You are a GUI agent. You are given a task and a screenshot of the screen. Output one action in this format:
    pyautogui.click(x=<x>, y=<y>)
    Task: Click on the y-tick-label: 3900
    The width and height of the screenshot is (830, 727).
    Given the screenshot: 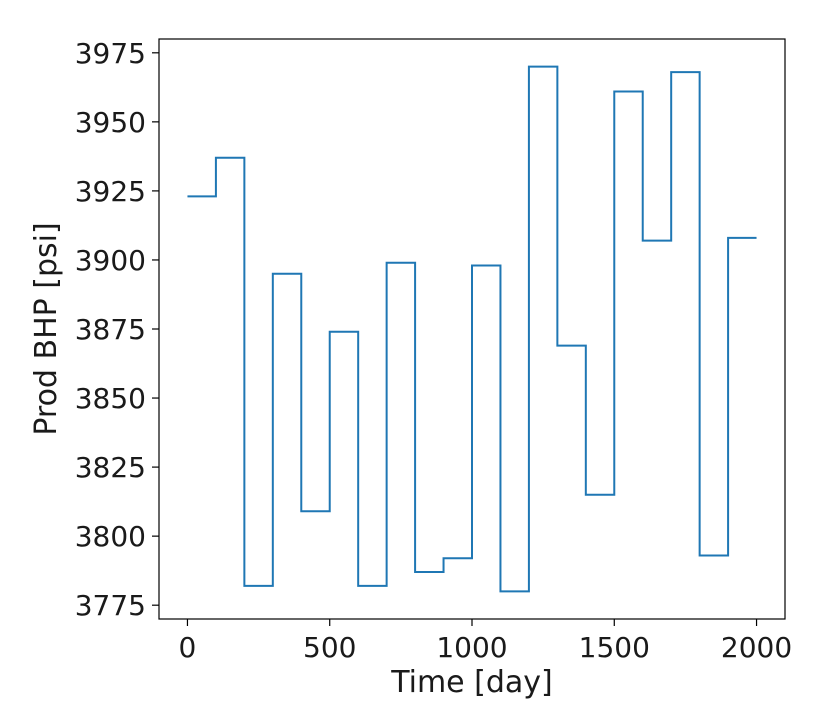 What is the action you would take?
    pyautogui.click(x=110, y=260)
    